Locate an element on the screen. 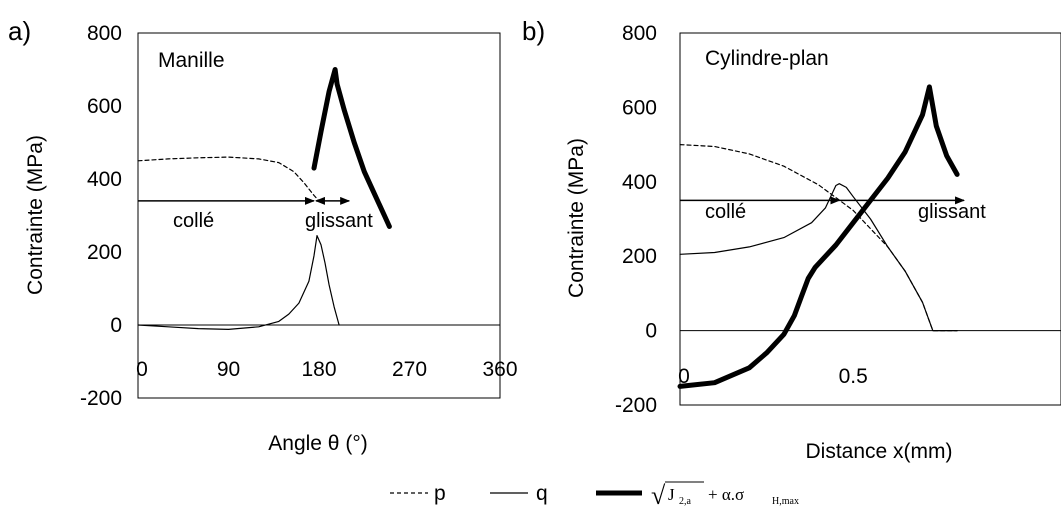 The width and height of the screenshot is (1061, 518). panel-b-y-ticks: -200 0 200 400 600 800 is located at coordinates (636, 219).